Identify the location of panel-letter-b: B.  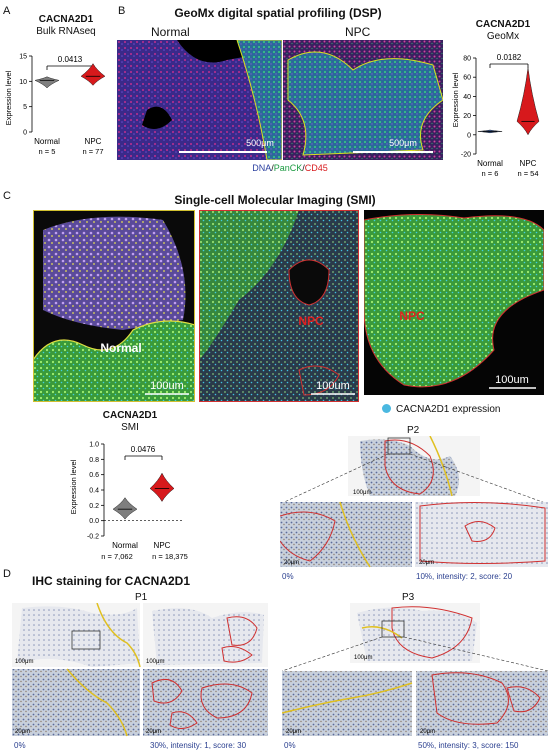
(122, 11).